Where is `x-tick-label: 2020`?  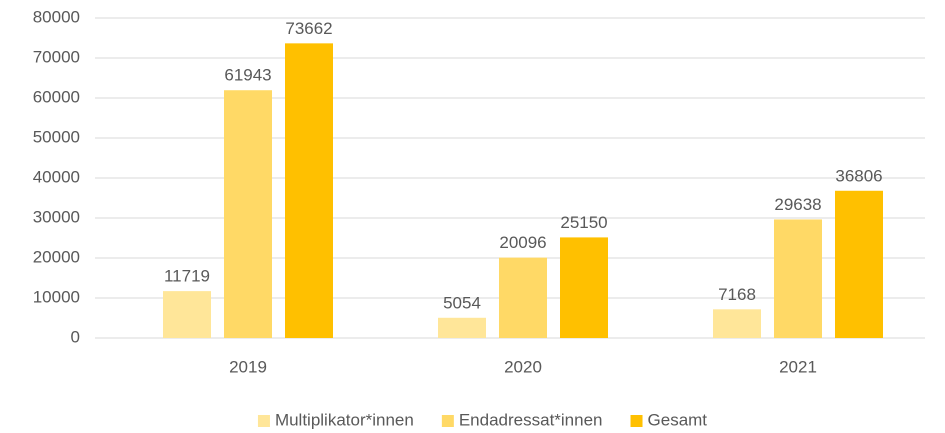
x-tick-label: 2020 is located at coordinates (523, 366).